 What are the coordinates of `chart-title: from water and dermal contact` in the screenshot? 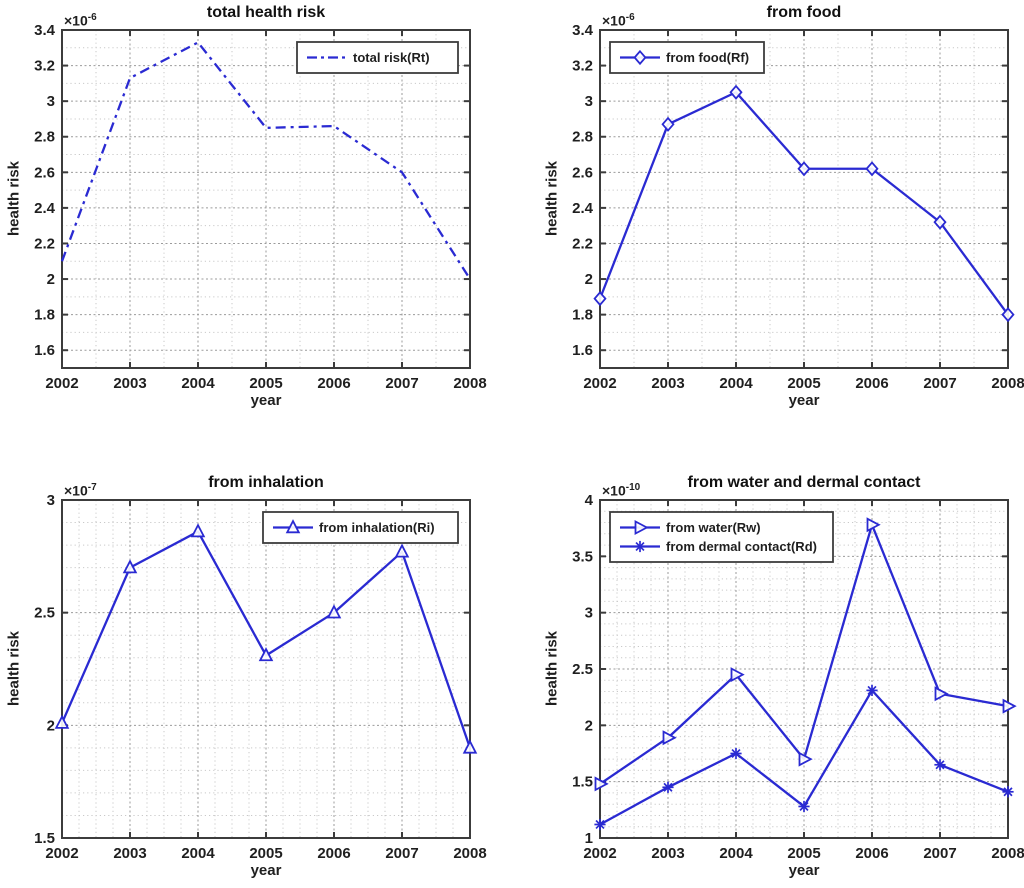 It's located at (804, 482).